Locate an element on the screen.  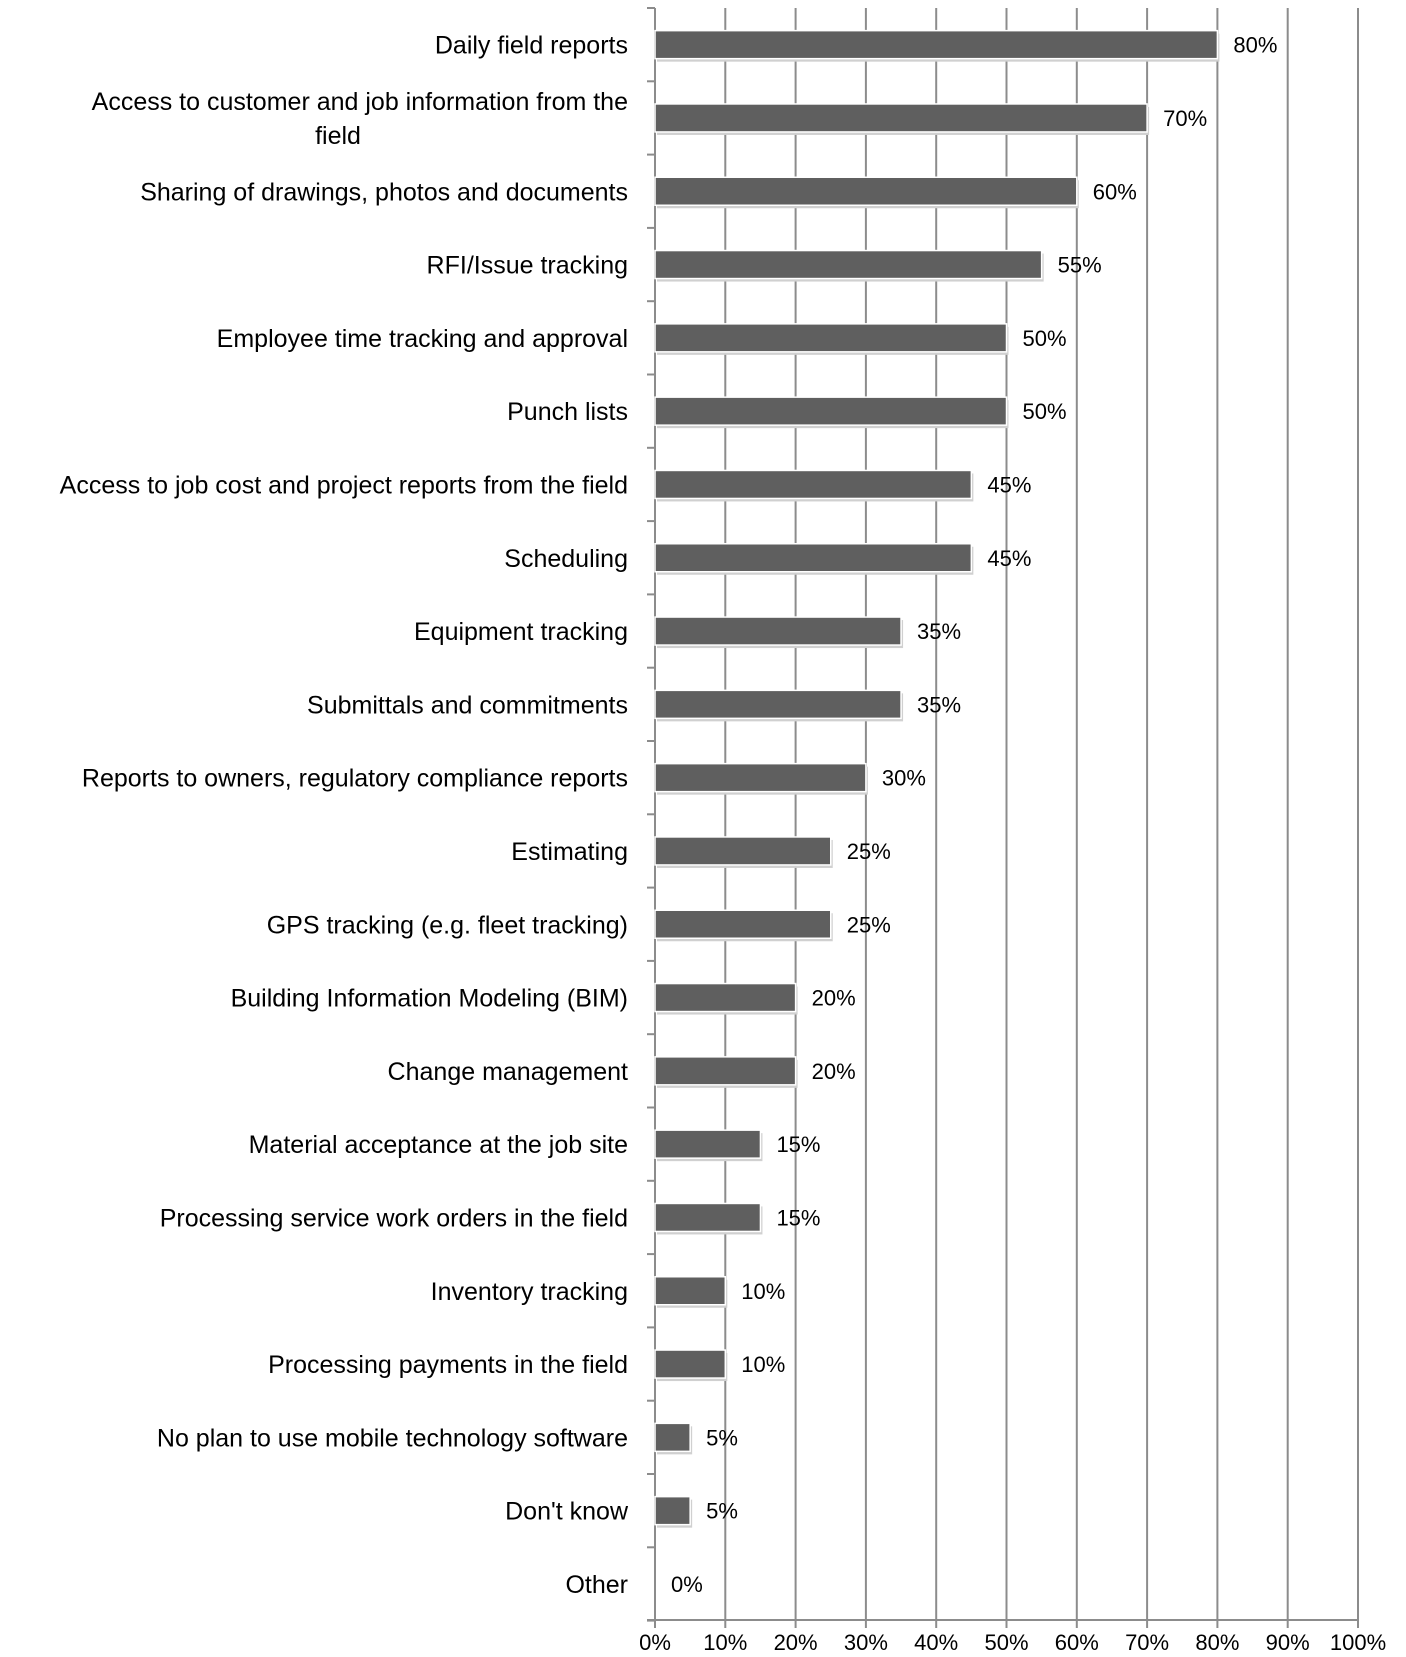
category-label: Don't know is located at coordinates (567, 1512).